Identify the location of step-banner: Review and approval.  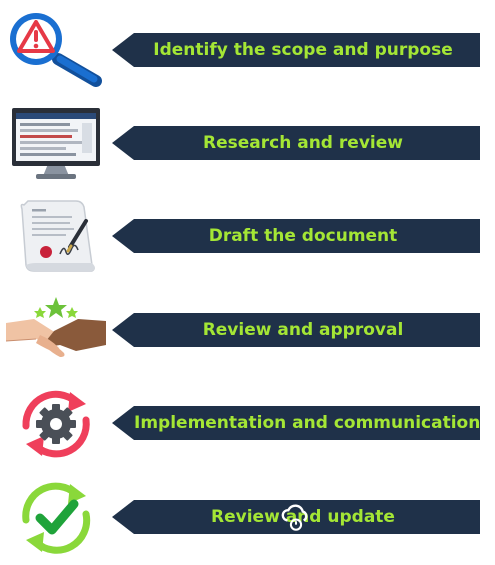
(296, 330).